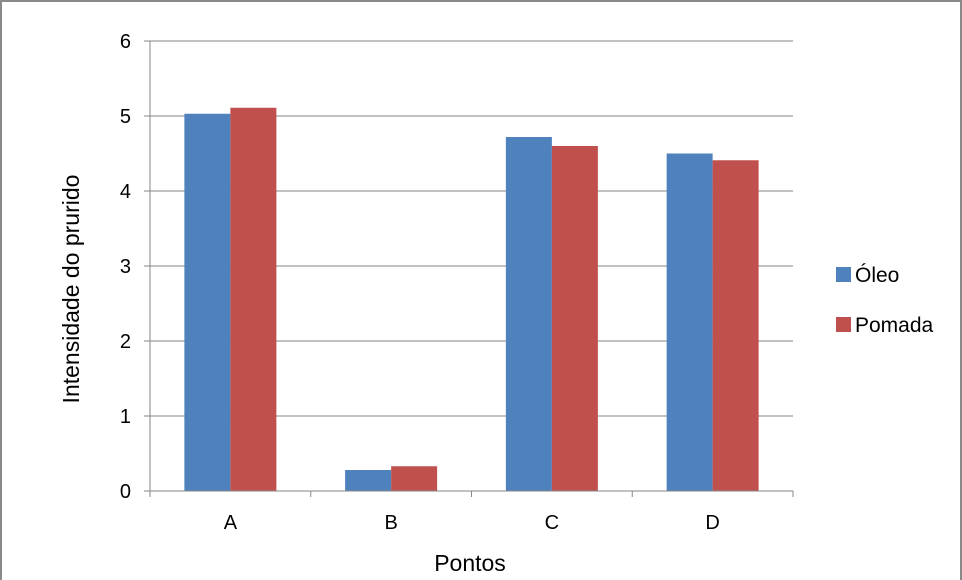 This screenshot has height=580, width=962. What do you see at coordinates (528, 314) in the screenshot?
I see `bar--leo-c` at bounding box center [528, 314].